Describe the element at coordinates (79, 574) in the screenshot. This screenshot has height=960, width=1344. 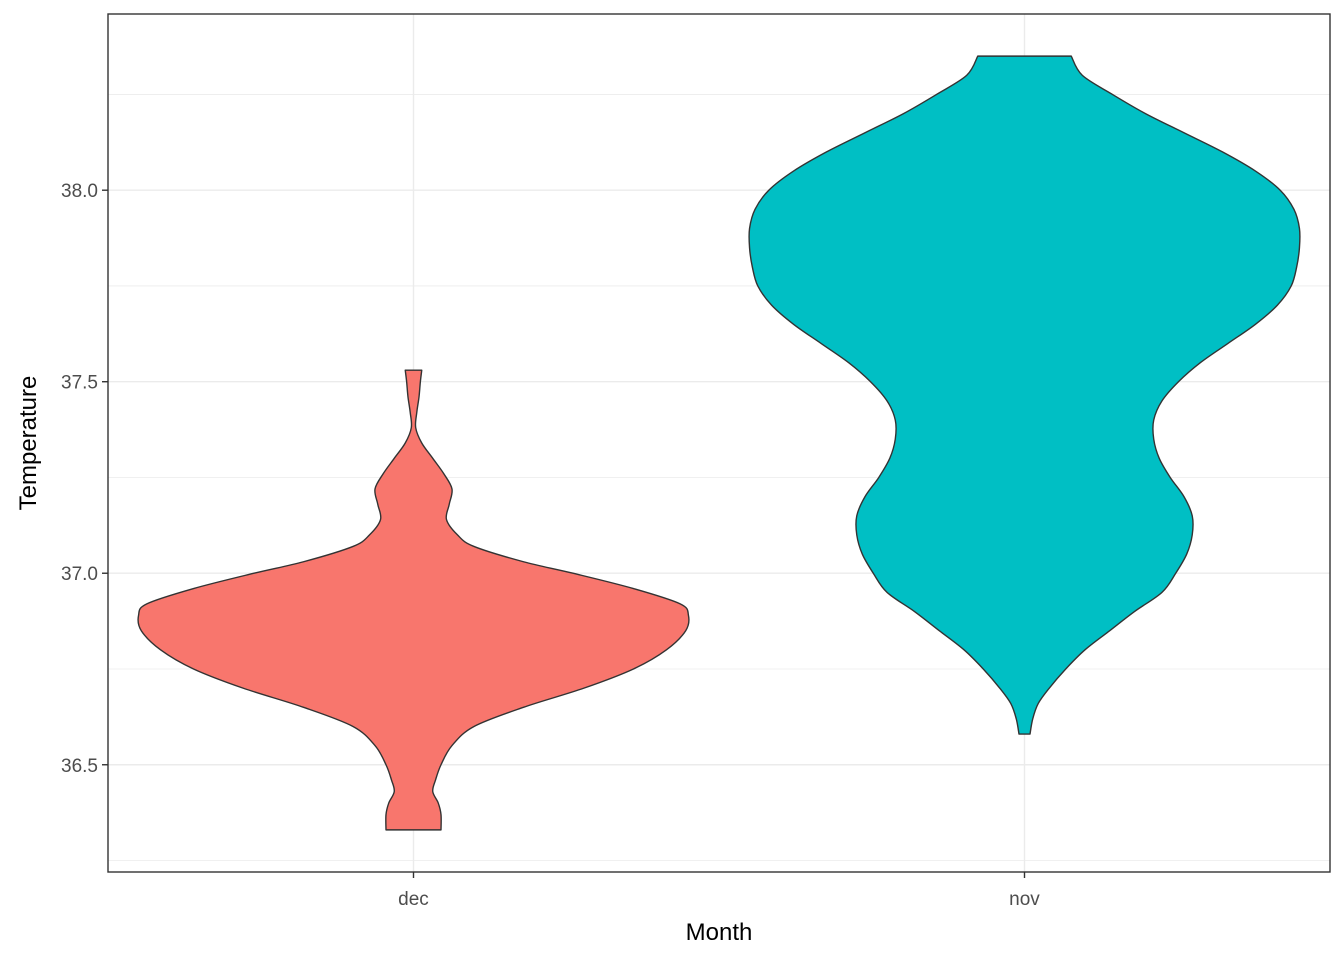
I see `y-tick-label: 37.0` at that location.